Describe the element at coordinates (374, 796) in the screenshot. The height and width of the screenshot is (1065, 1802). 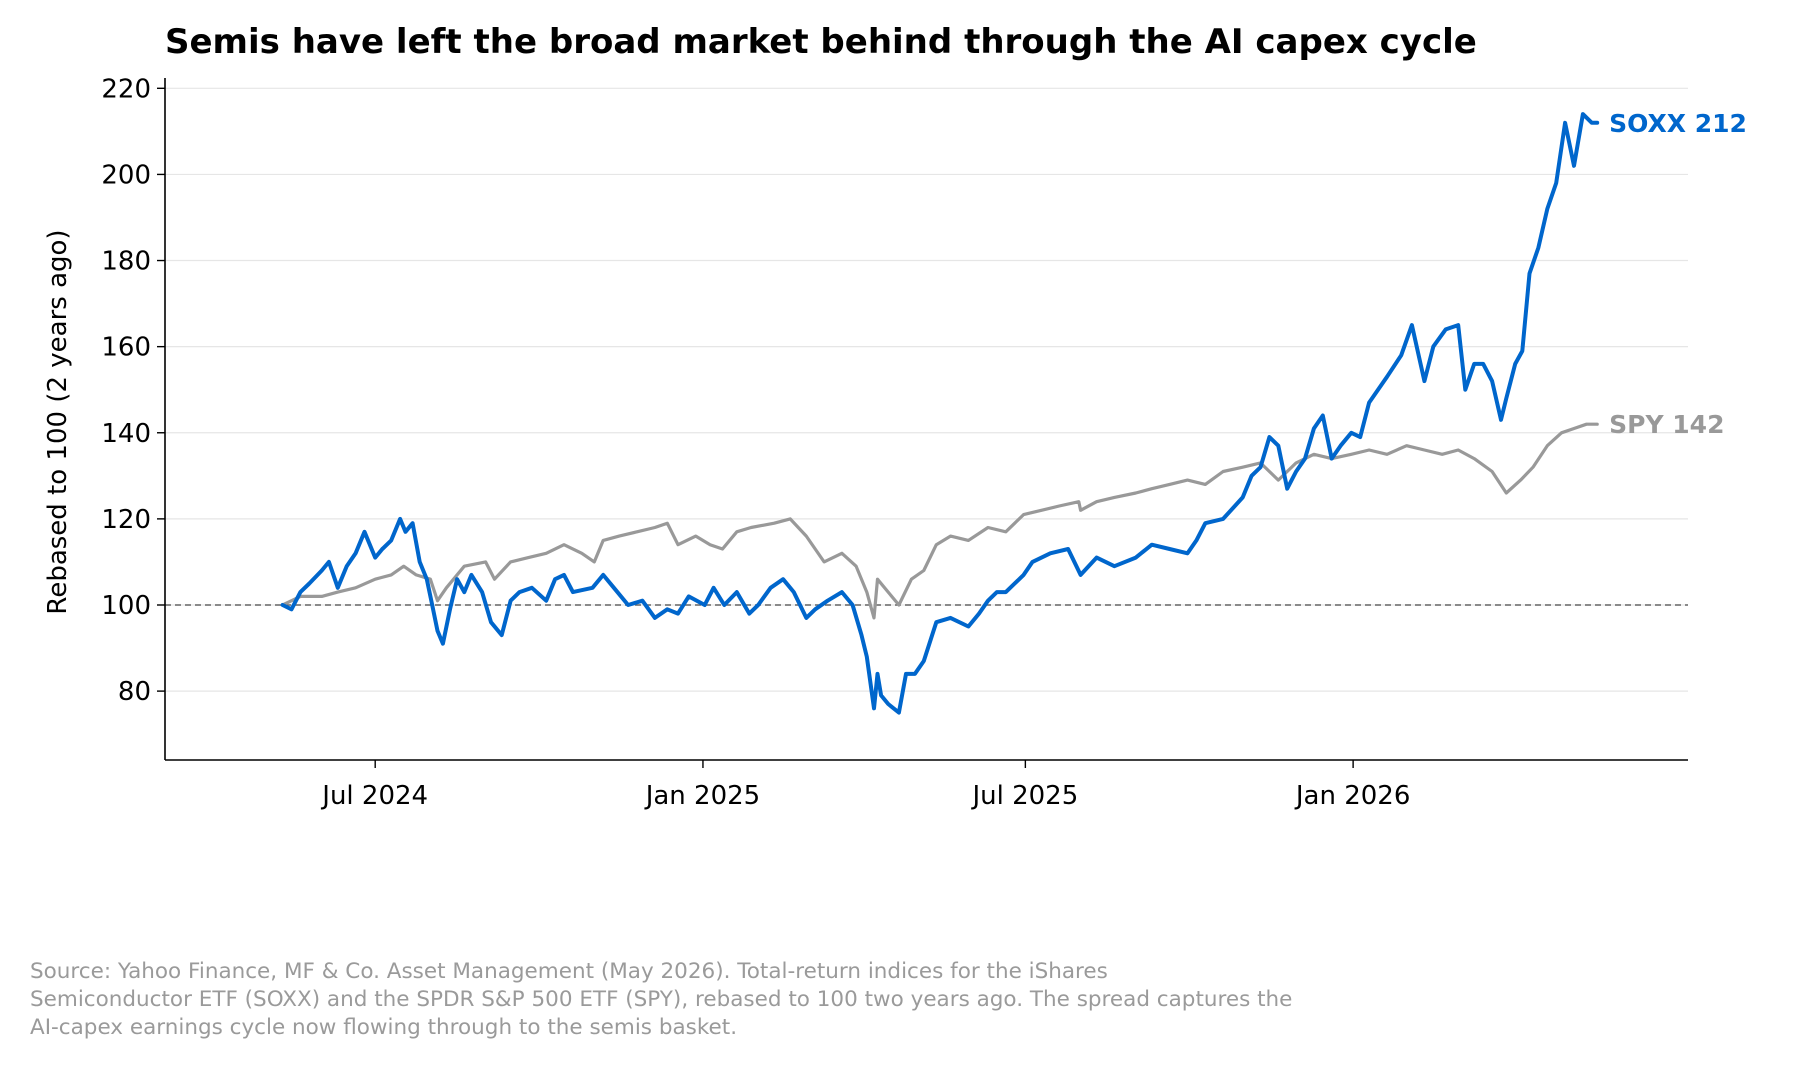
I see `x-tick-label: Jul 2024` at that location.